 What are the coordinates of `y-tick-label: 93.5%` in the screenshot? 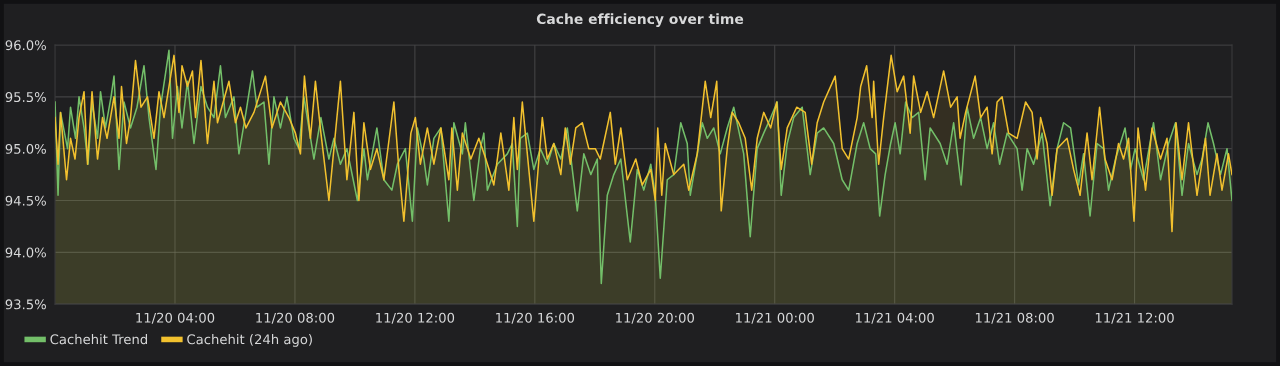 It's located at (25, 304).